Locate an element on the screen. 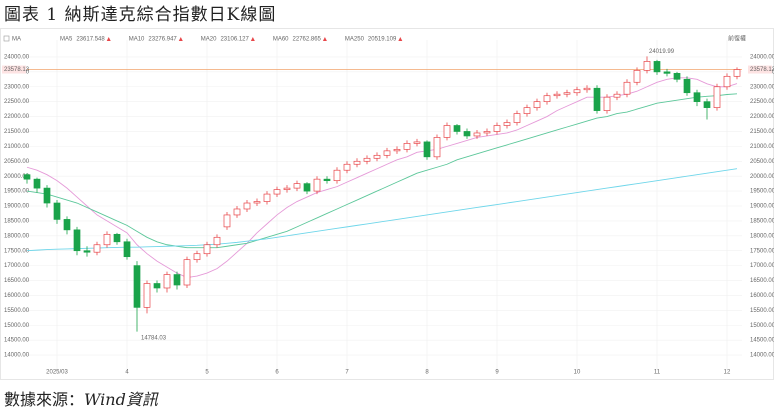 The image size is (774, 410). y-tick-label: 18000.00 is located at coordinates (17, 236).